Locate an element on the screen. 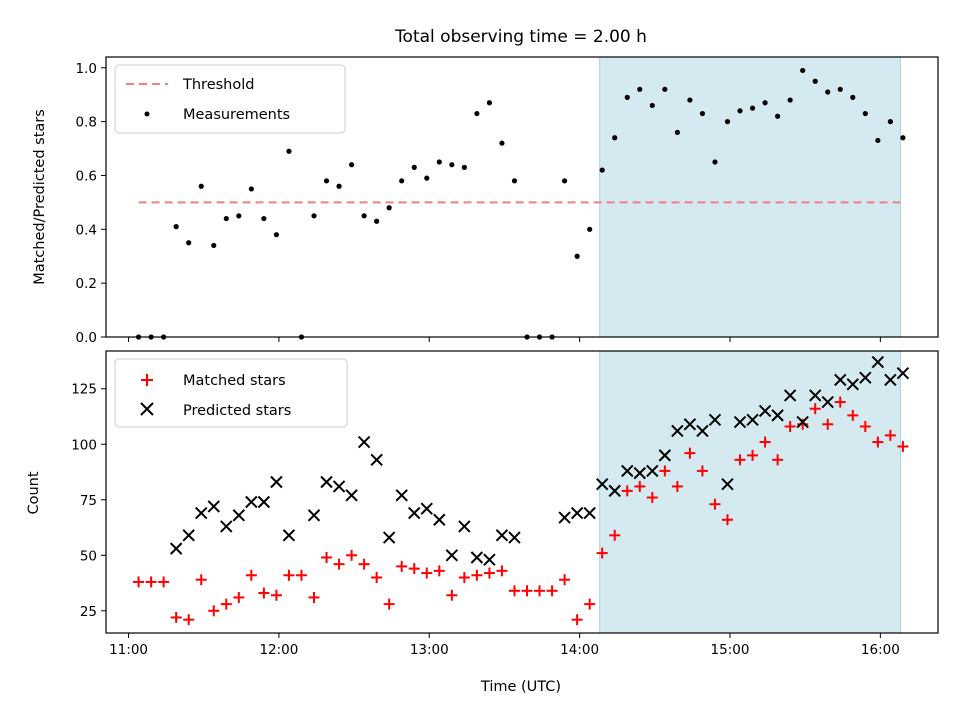  bottom-highlight-span is located at coordinates (750, 492).